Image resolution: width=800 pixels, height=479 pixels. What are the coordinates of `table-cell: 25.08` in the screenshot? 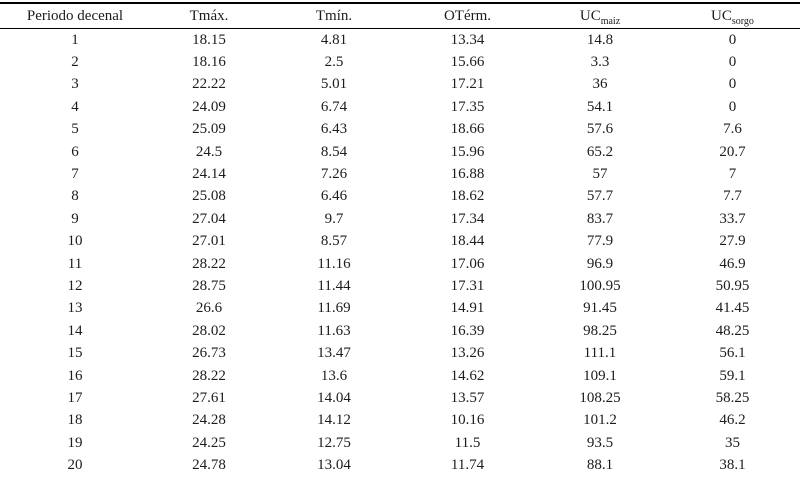 It's located at (209, 196).